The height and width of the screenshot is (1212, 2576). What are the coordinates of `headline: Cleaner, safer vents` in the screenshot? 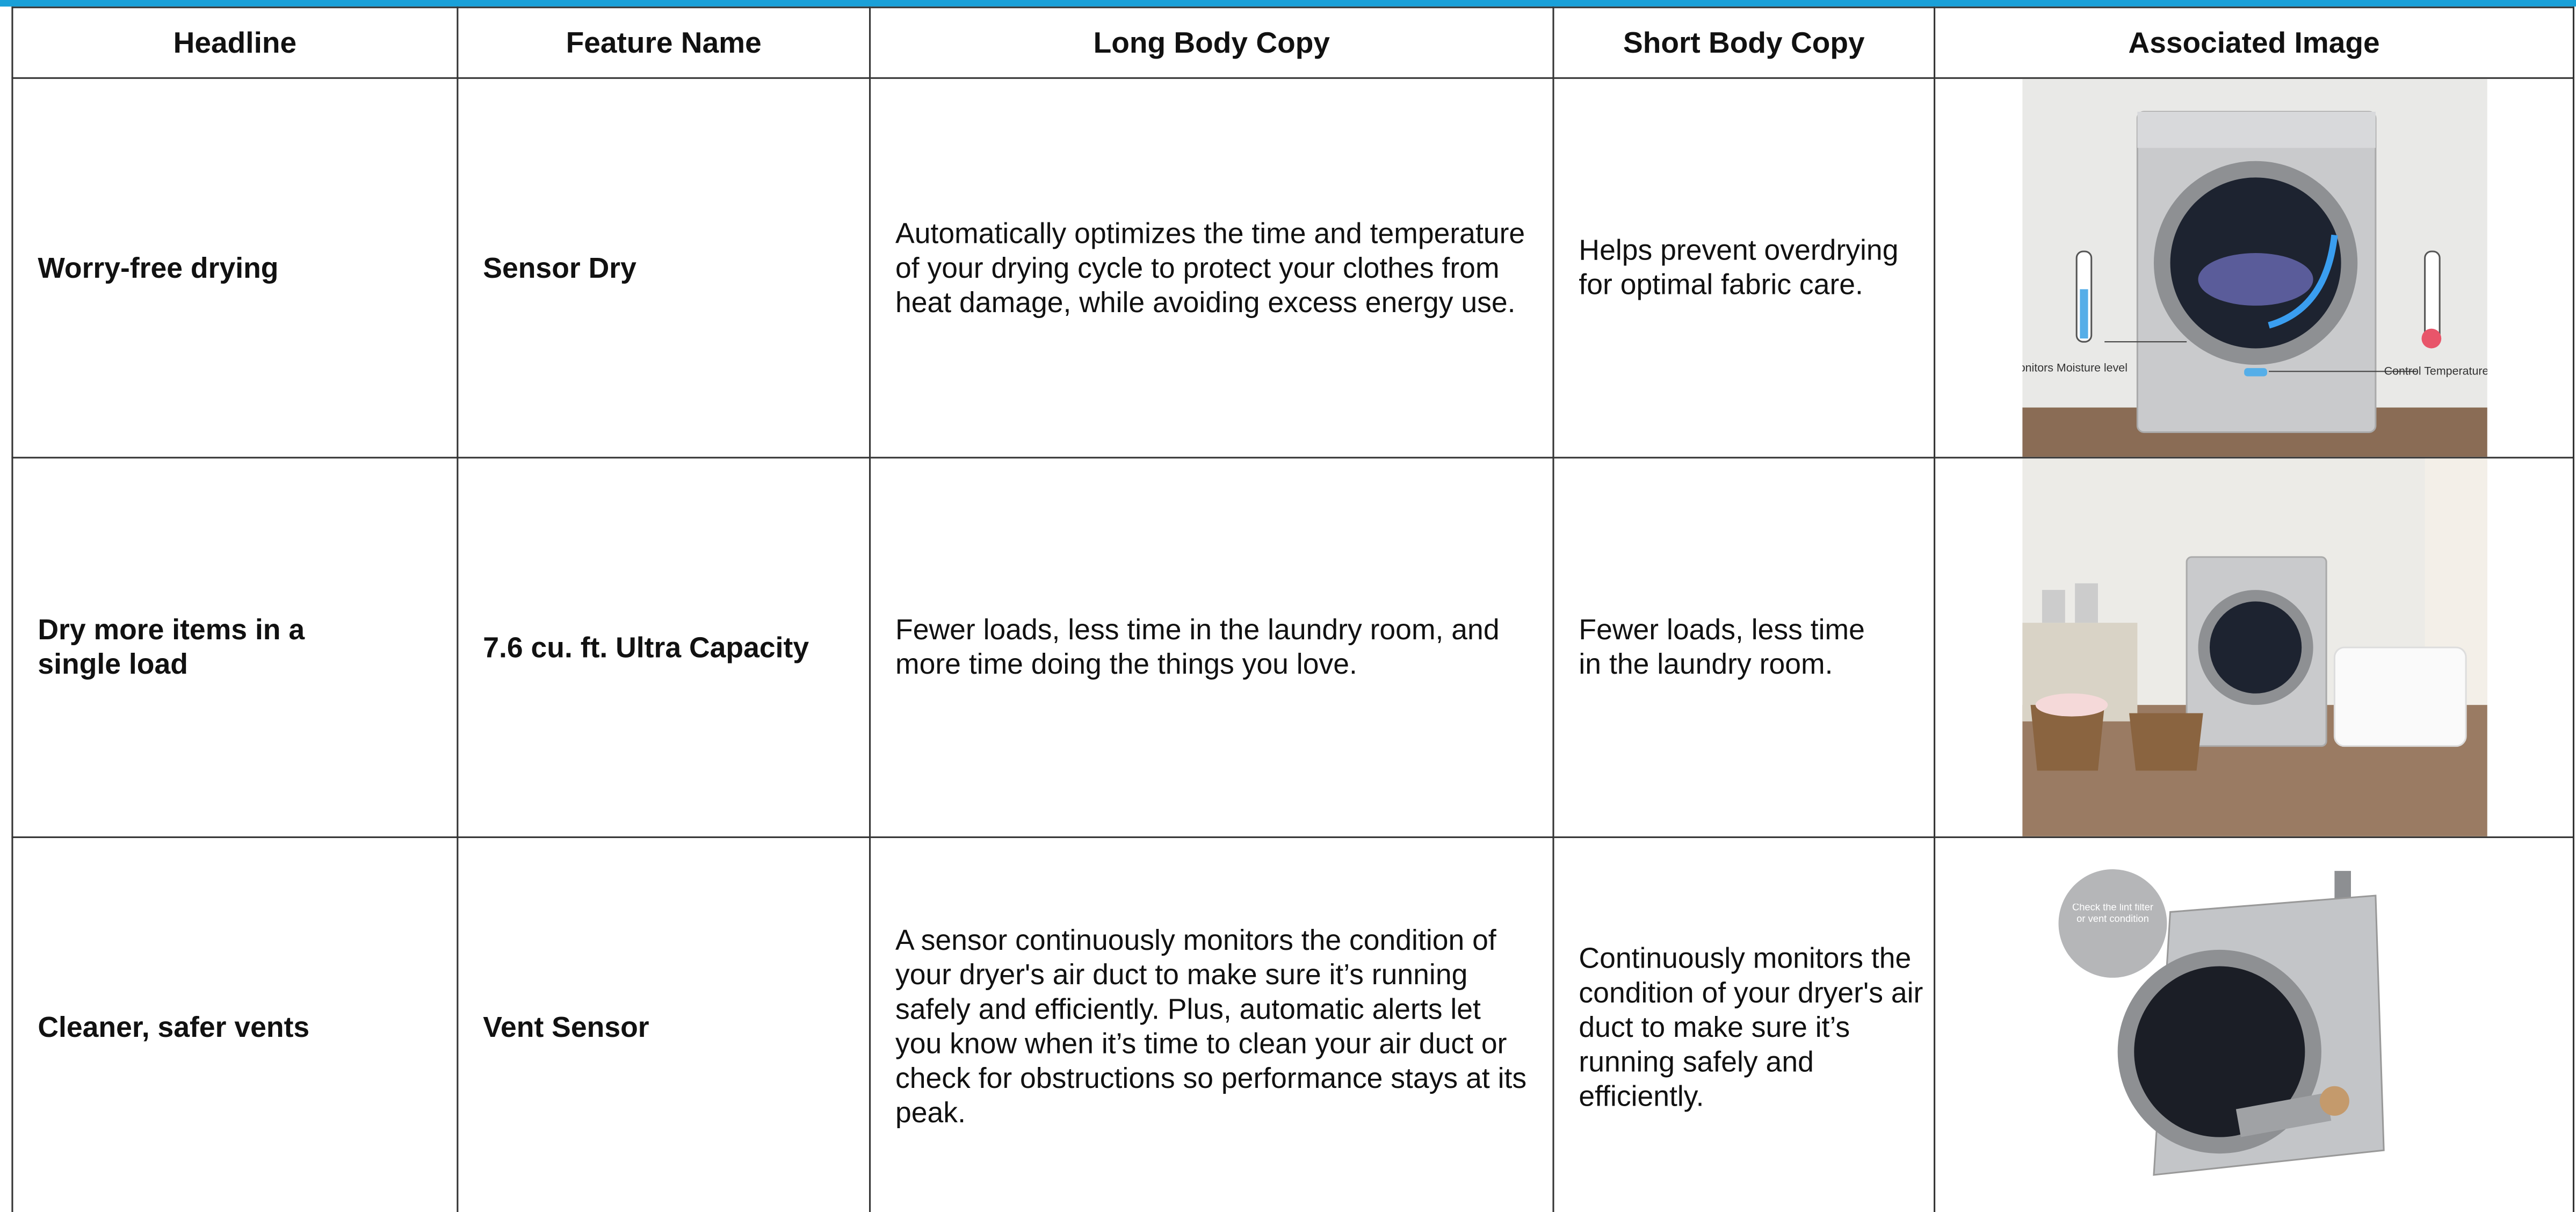 It's located at (235, 1024).